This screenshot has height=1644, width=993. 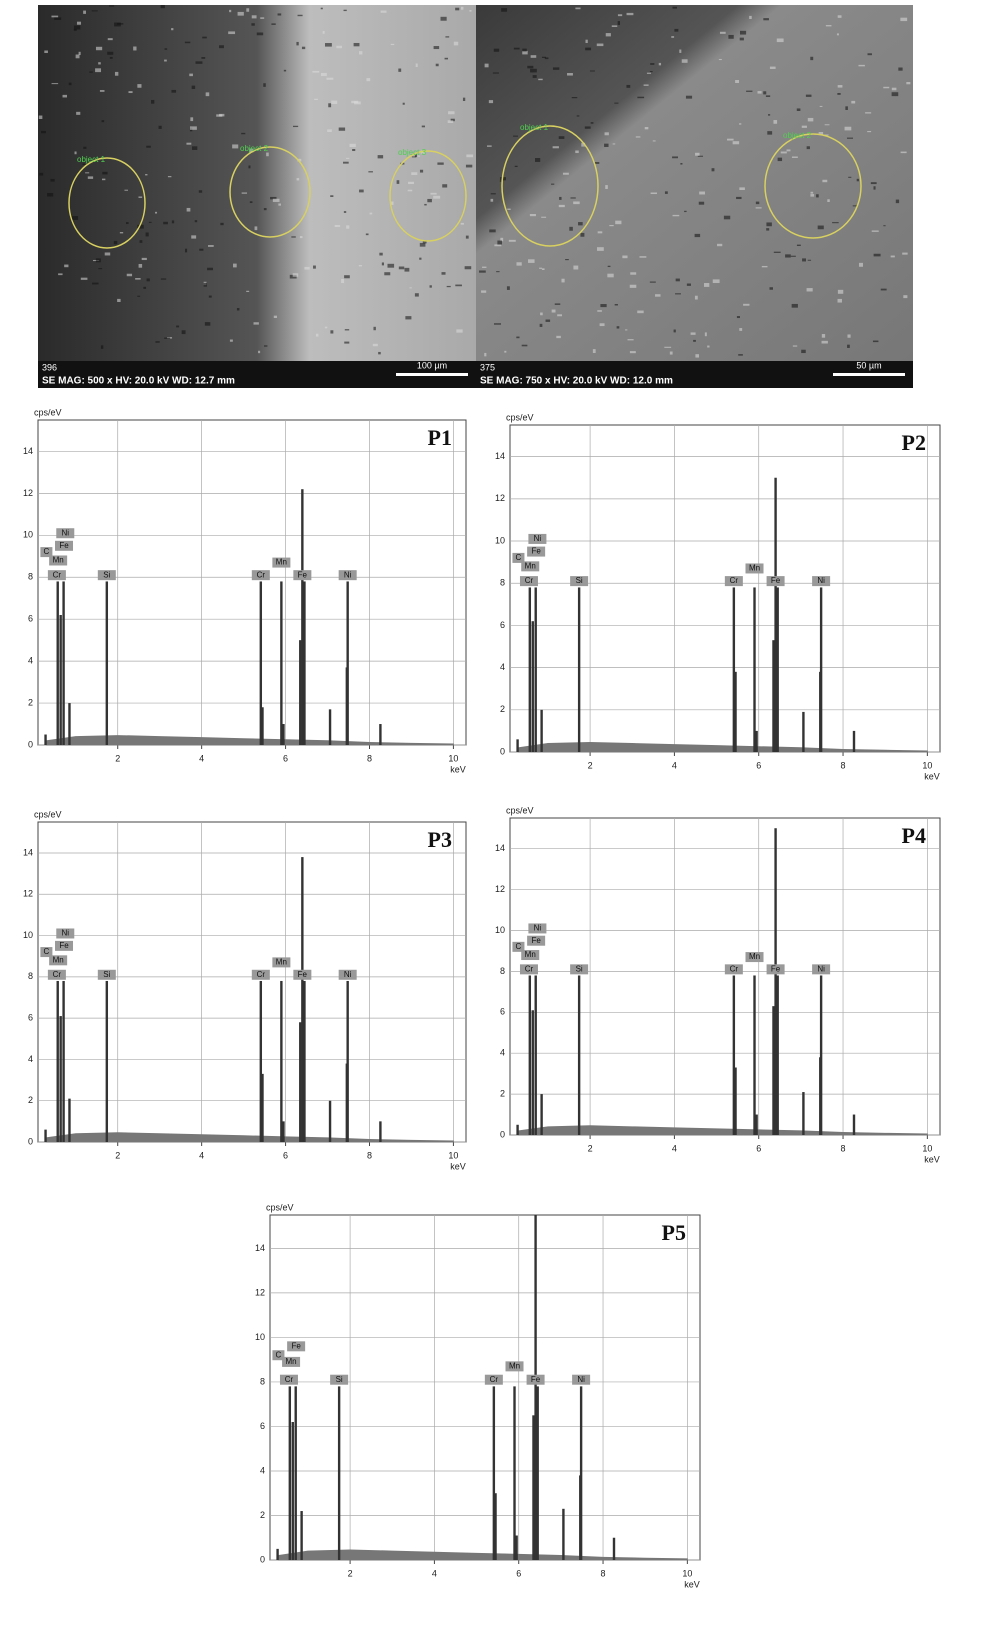 I want to click on sem-image, so click(x=694, y=183).